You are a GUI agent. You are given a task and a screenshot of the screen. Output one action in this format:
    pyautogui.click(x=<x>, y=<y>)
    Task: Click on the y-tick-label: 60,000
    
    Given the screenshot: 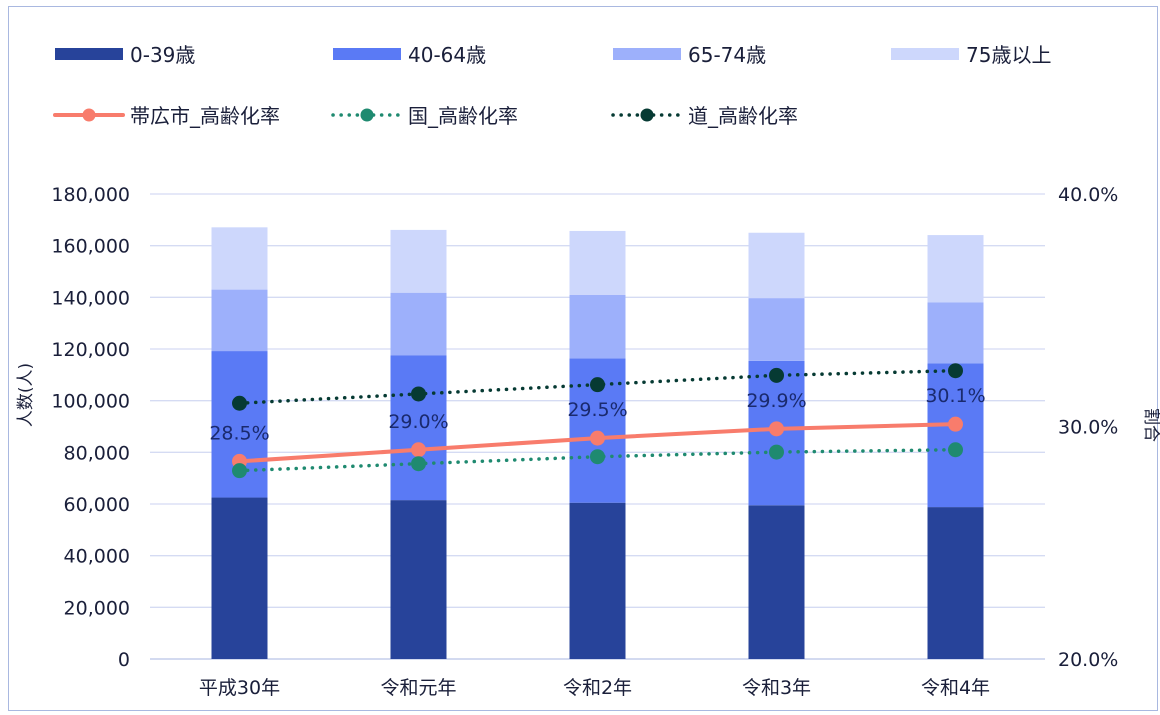 What is the action you would take?
    pyautogui.click(x=97, y=505)
    